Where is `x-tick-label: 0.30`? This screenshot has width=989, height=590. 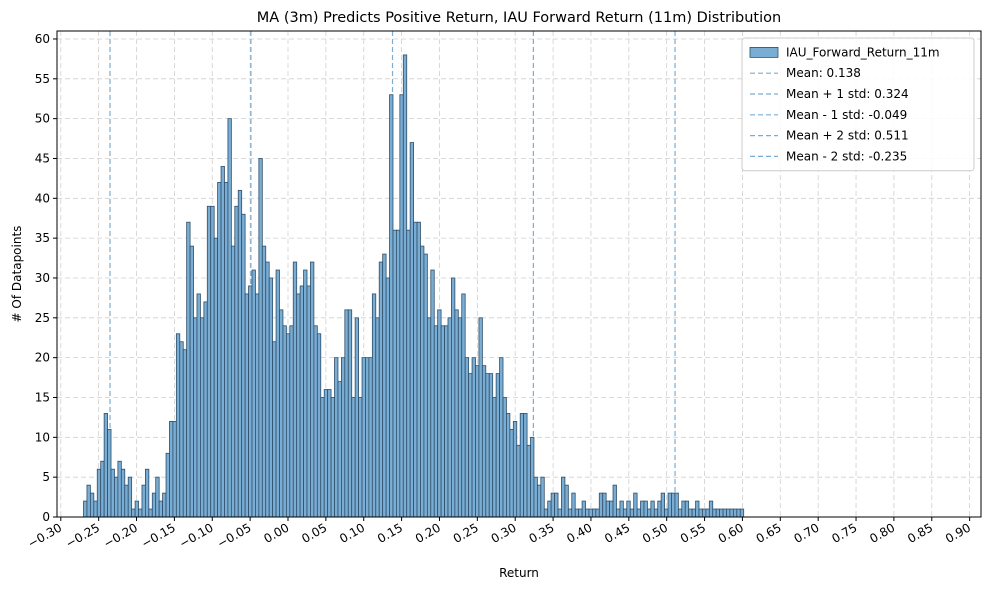
x-tick-label: 0.30 is located at coordinates (504, 532).